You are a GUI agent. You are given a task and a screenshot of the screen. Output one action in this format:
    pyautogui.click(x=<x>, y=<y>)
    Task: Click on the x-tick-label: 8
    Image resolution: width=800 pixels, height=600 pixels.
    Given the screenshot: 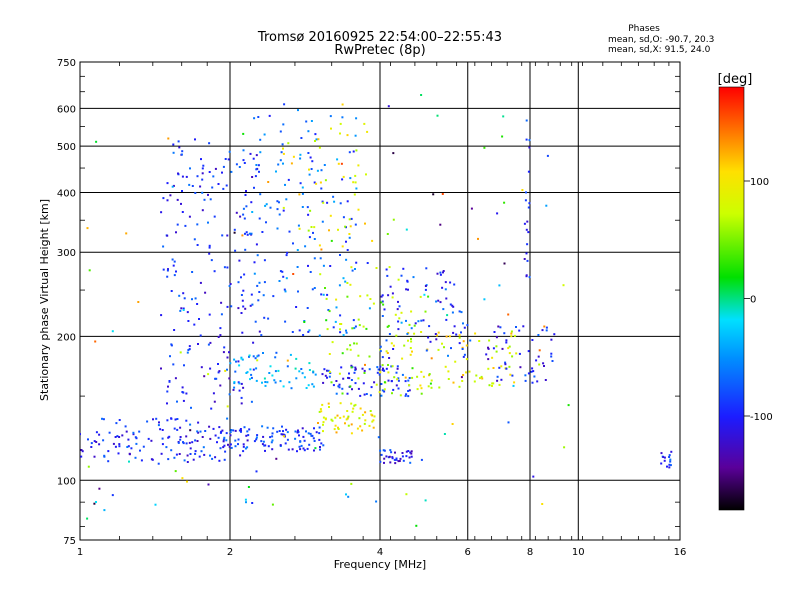 What is the action you would take?
    pyautogui.click(x=530, y=552)
    